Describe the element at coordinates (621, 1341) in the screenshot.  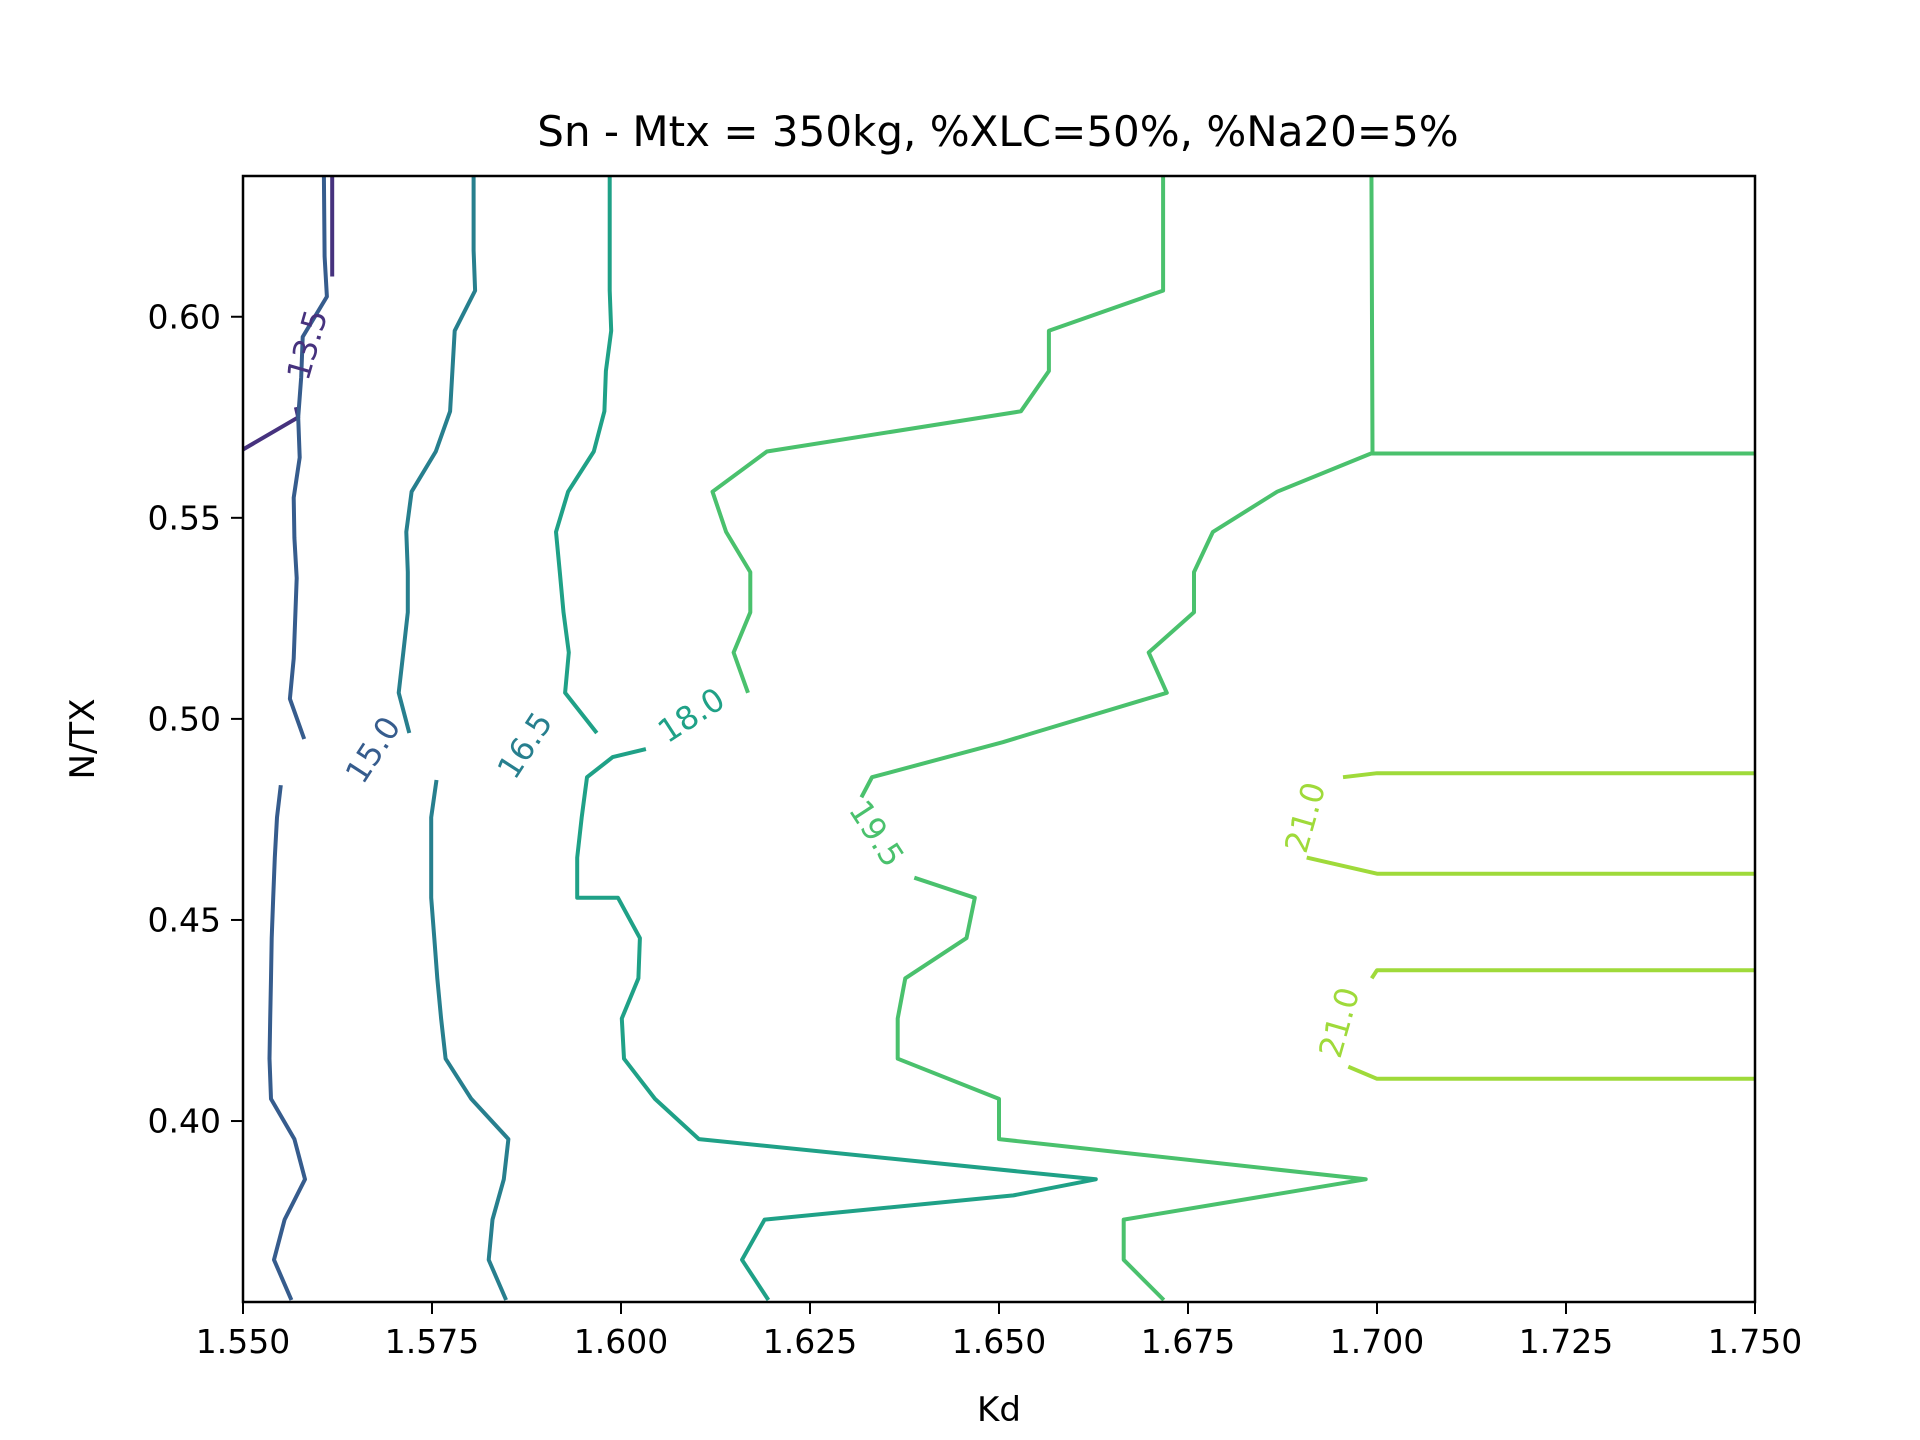
I see `x-tick-label: 1.600` at that location.